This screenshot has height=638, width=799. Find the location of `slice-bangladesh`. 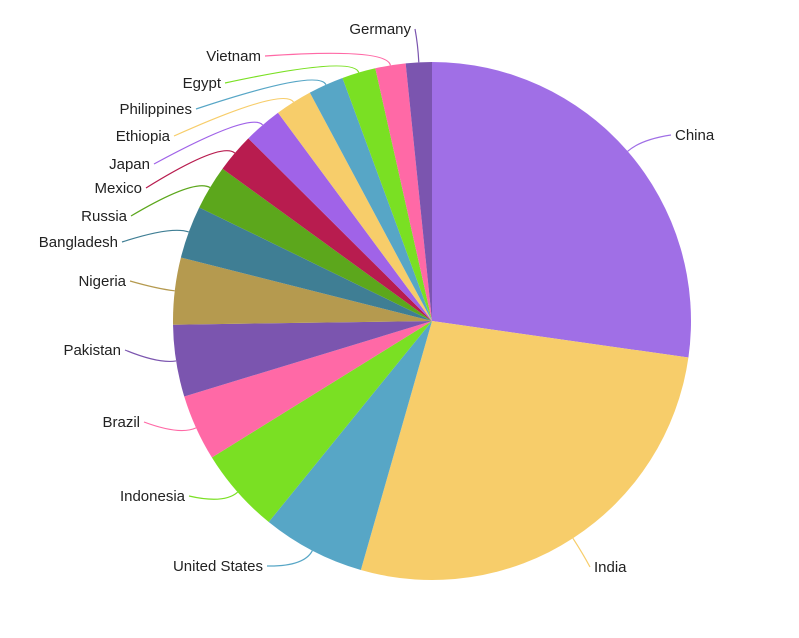

slice-bangladesh is located at coordinates (306, 264).